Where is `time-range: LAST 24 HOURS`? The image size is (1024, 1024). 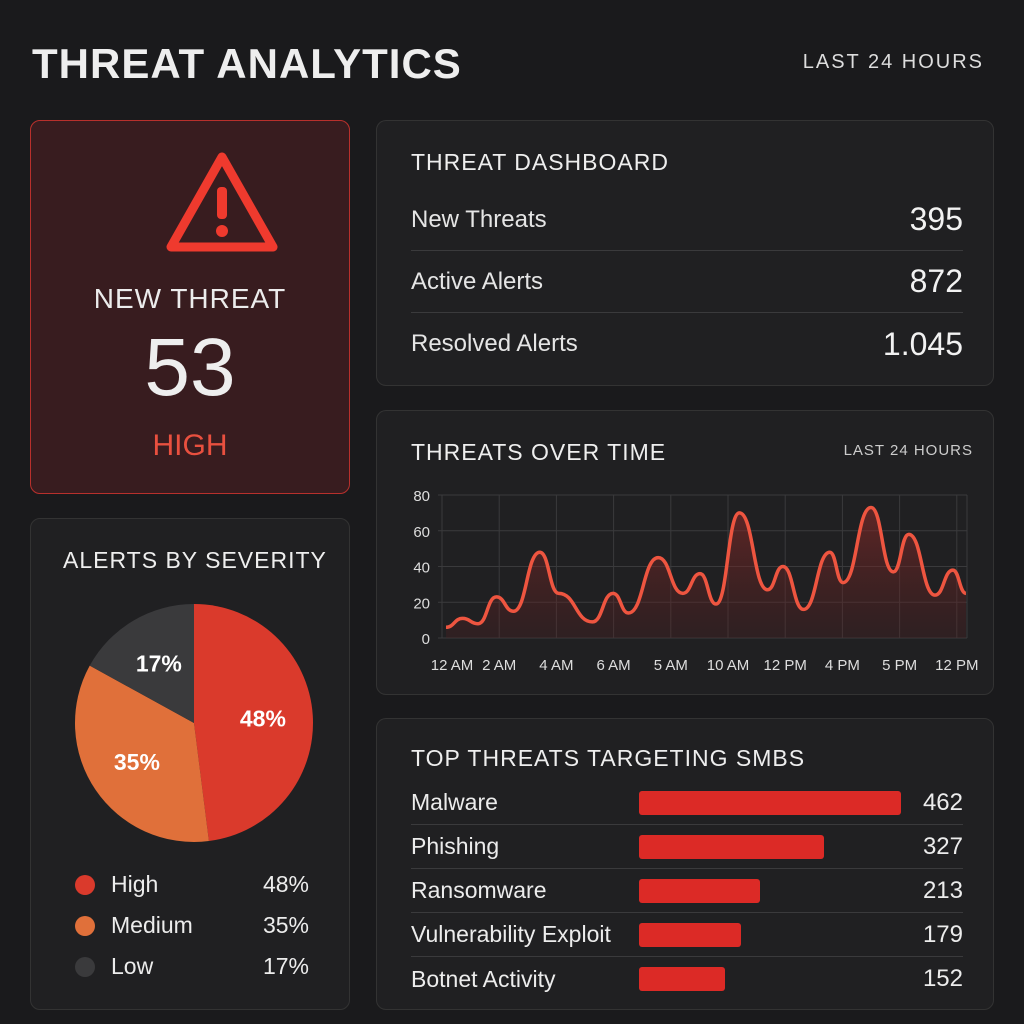
time-range: LAST 24 HOURS is located at coordinates (893, 62).